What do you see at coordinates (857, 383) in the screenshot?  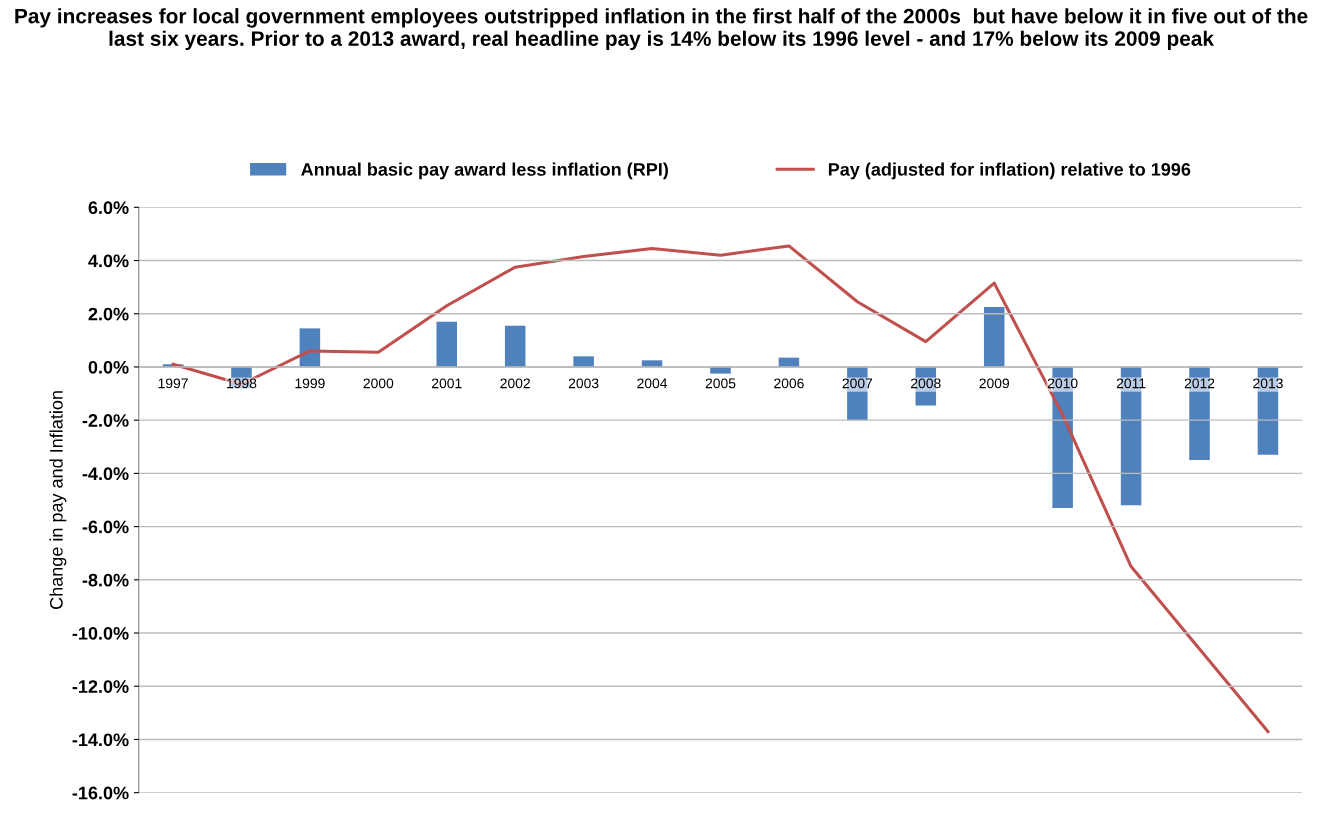 I see `x-tick-label: 2007` at bounding box center [857, 383].